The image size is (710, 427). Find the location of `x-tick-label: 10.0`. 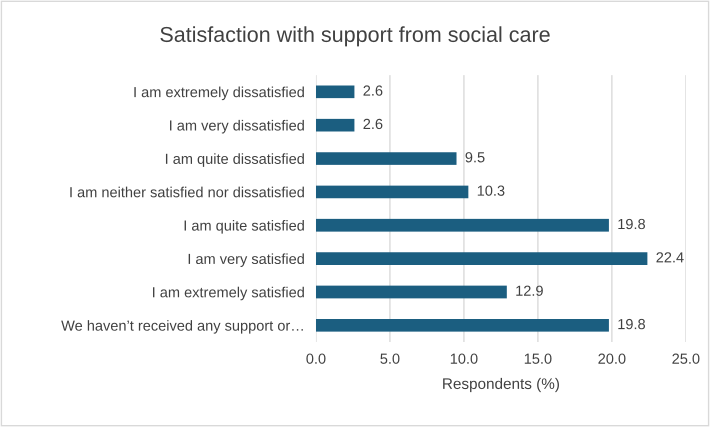

x-tick-label: 10.0 is located at coordinates (464, 359).